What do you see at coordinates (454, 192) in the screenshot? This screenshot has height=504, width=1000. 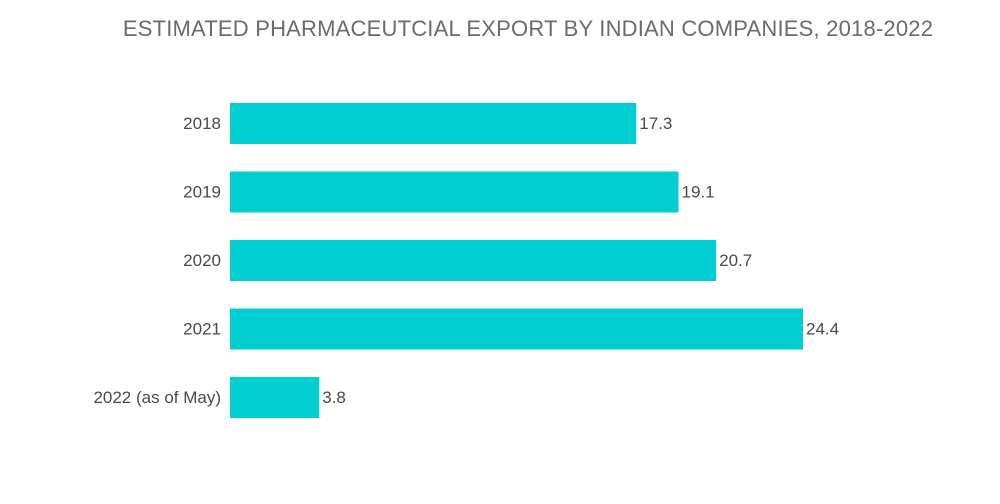 I see `bar-2019` at bounding box center [454, 192].